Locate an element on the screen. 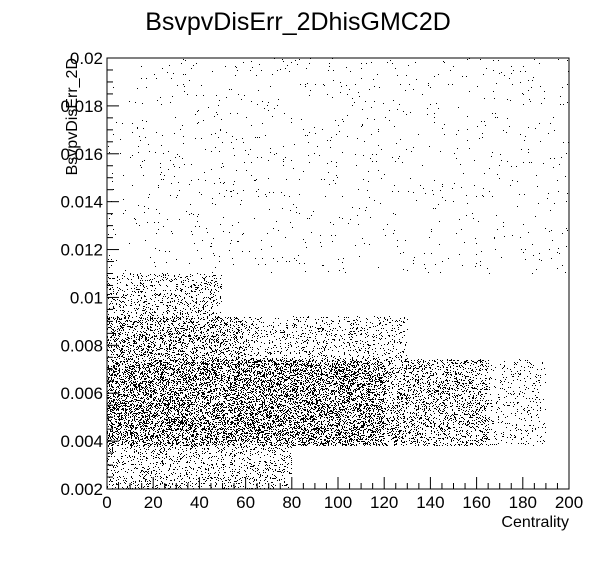 The width and height of the screenshot is (596, 572). x-tick-label: 0 is located at coordinates (106, 502).